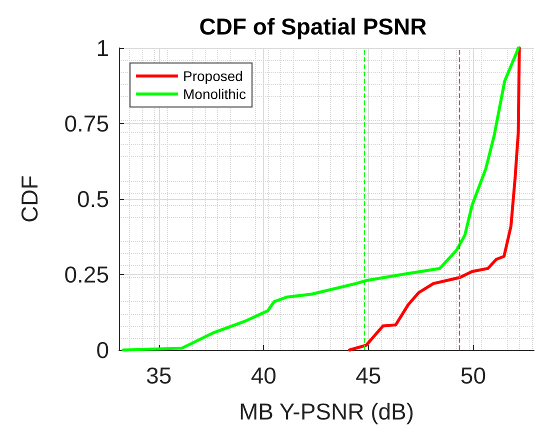 The width and height of the screenshot is (543, 447). I want to click on chart-title: CDF of Spatial PSNR, so click(313, 27).